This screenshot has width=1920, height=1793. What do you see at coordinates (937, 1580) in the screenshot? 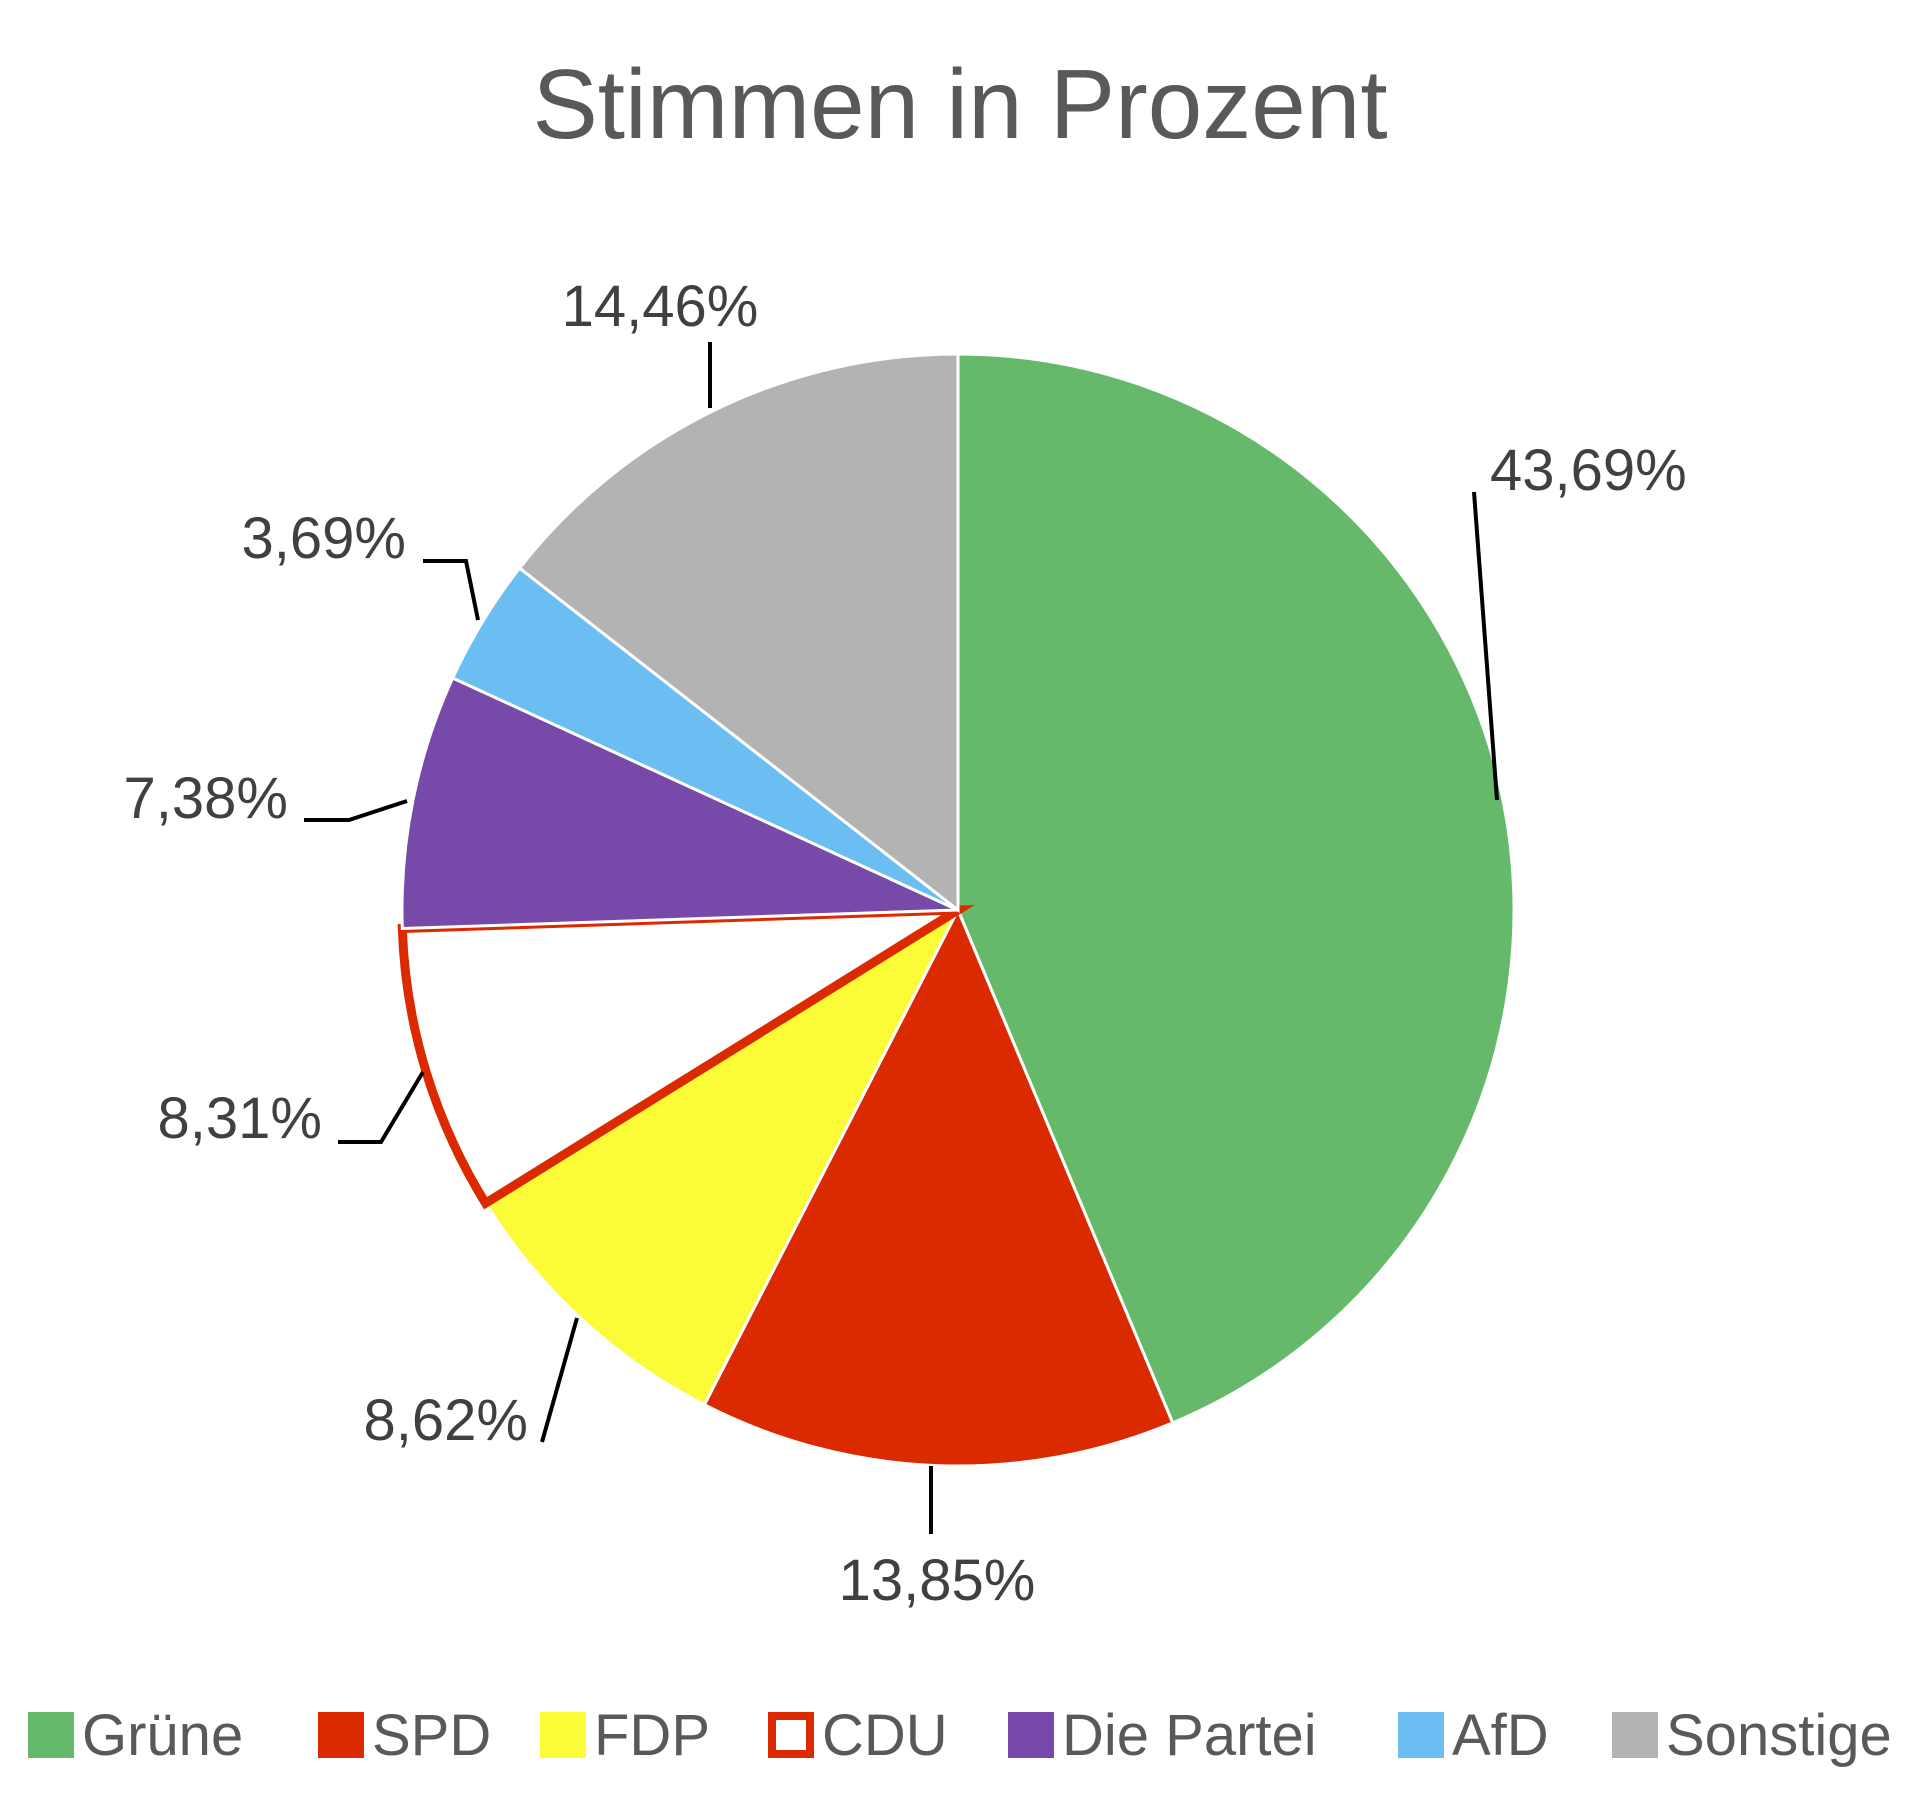
I see `data-label-spd: 13,85%` at bounding box center [937, 1580].